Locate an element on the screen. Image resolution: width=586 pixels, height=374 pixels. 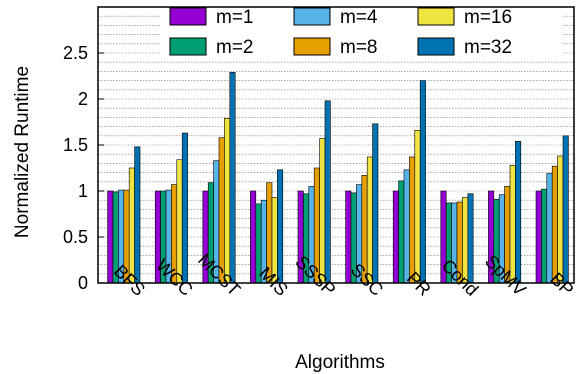
bar-mcst-m=32 is located at coordinates (232, 178).